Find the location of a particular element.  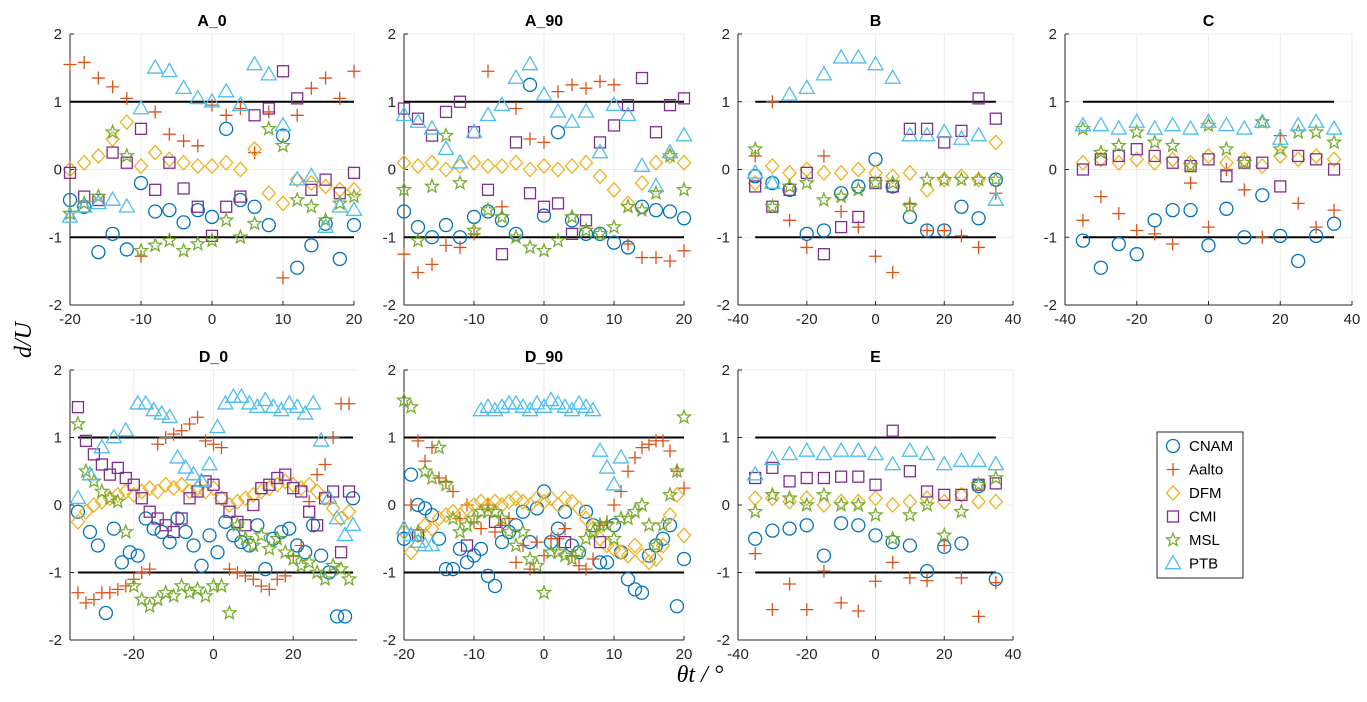

x-tick-label: -40 is located at coordinates (1065, 319).